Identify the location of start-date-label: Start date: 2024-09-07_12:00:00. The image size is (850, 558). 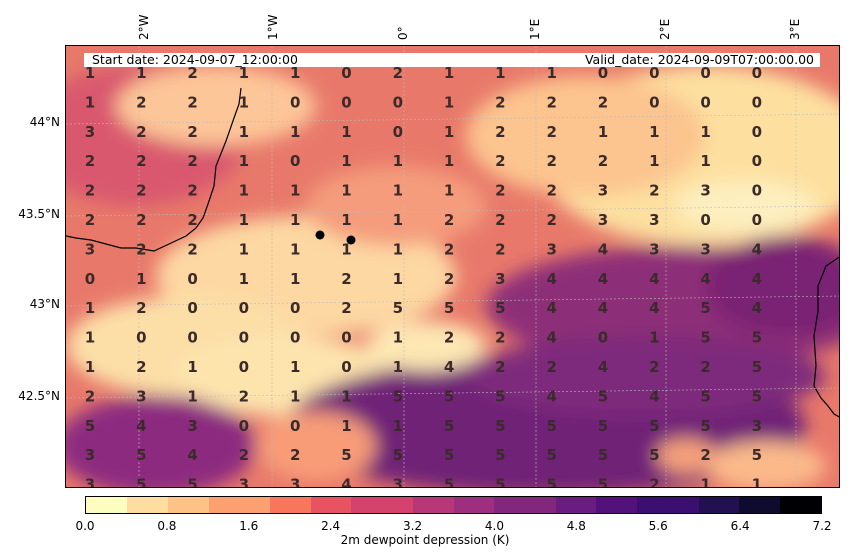
(195, 59).